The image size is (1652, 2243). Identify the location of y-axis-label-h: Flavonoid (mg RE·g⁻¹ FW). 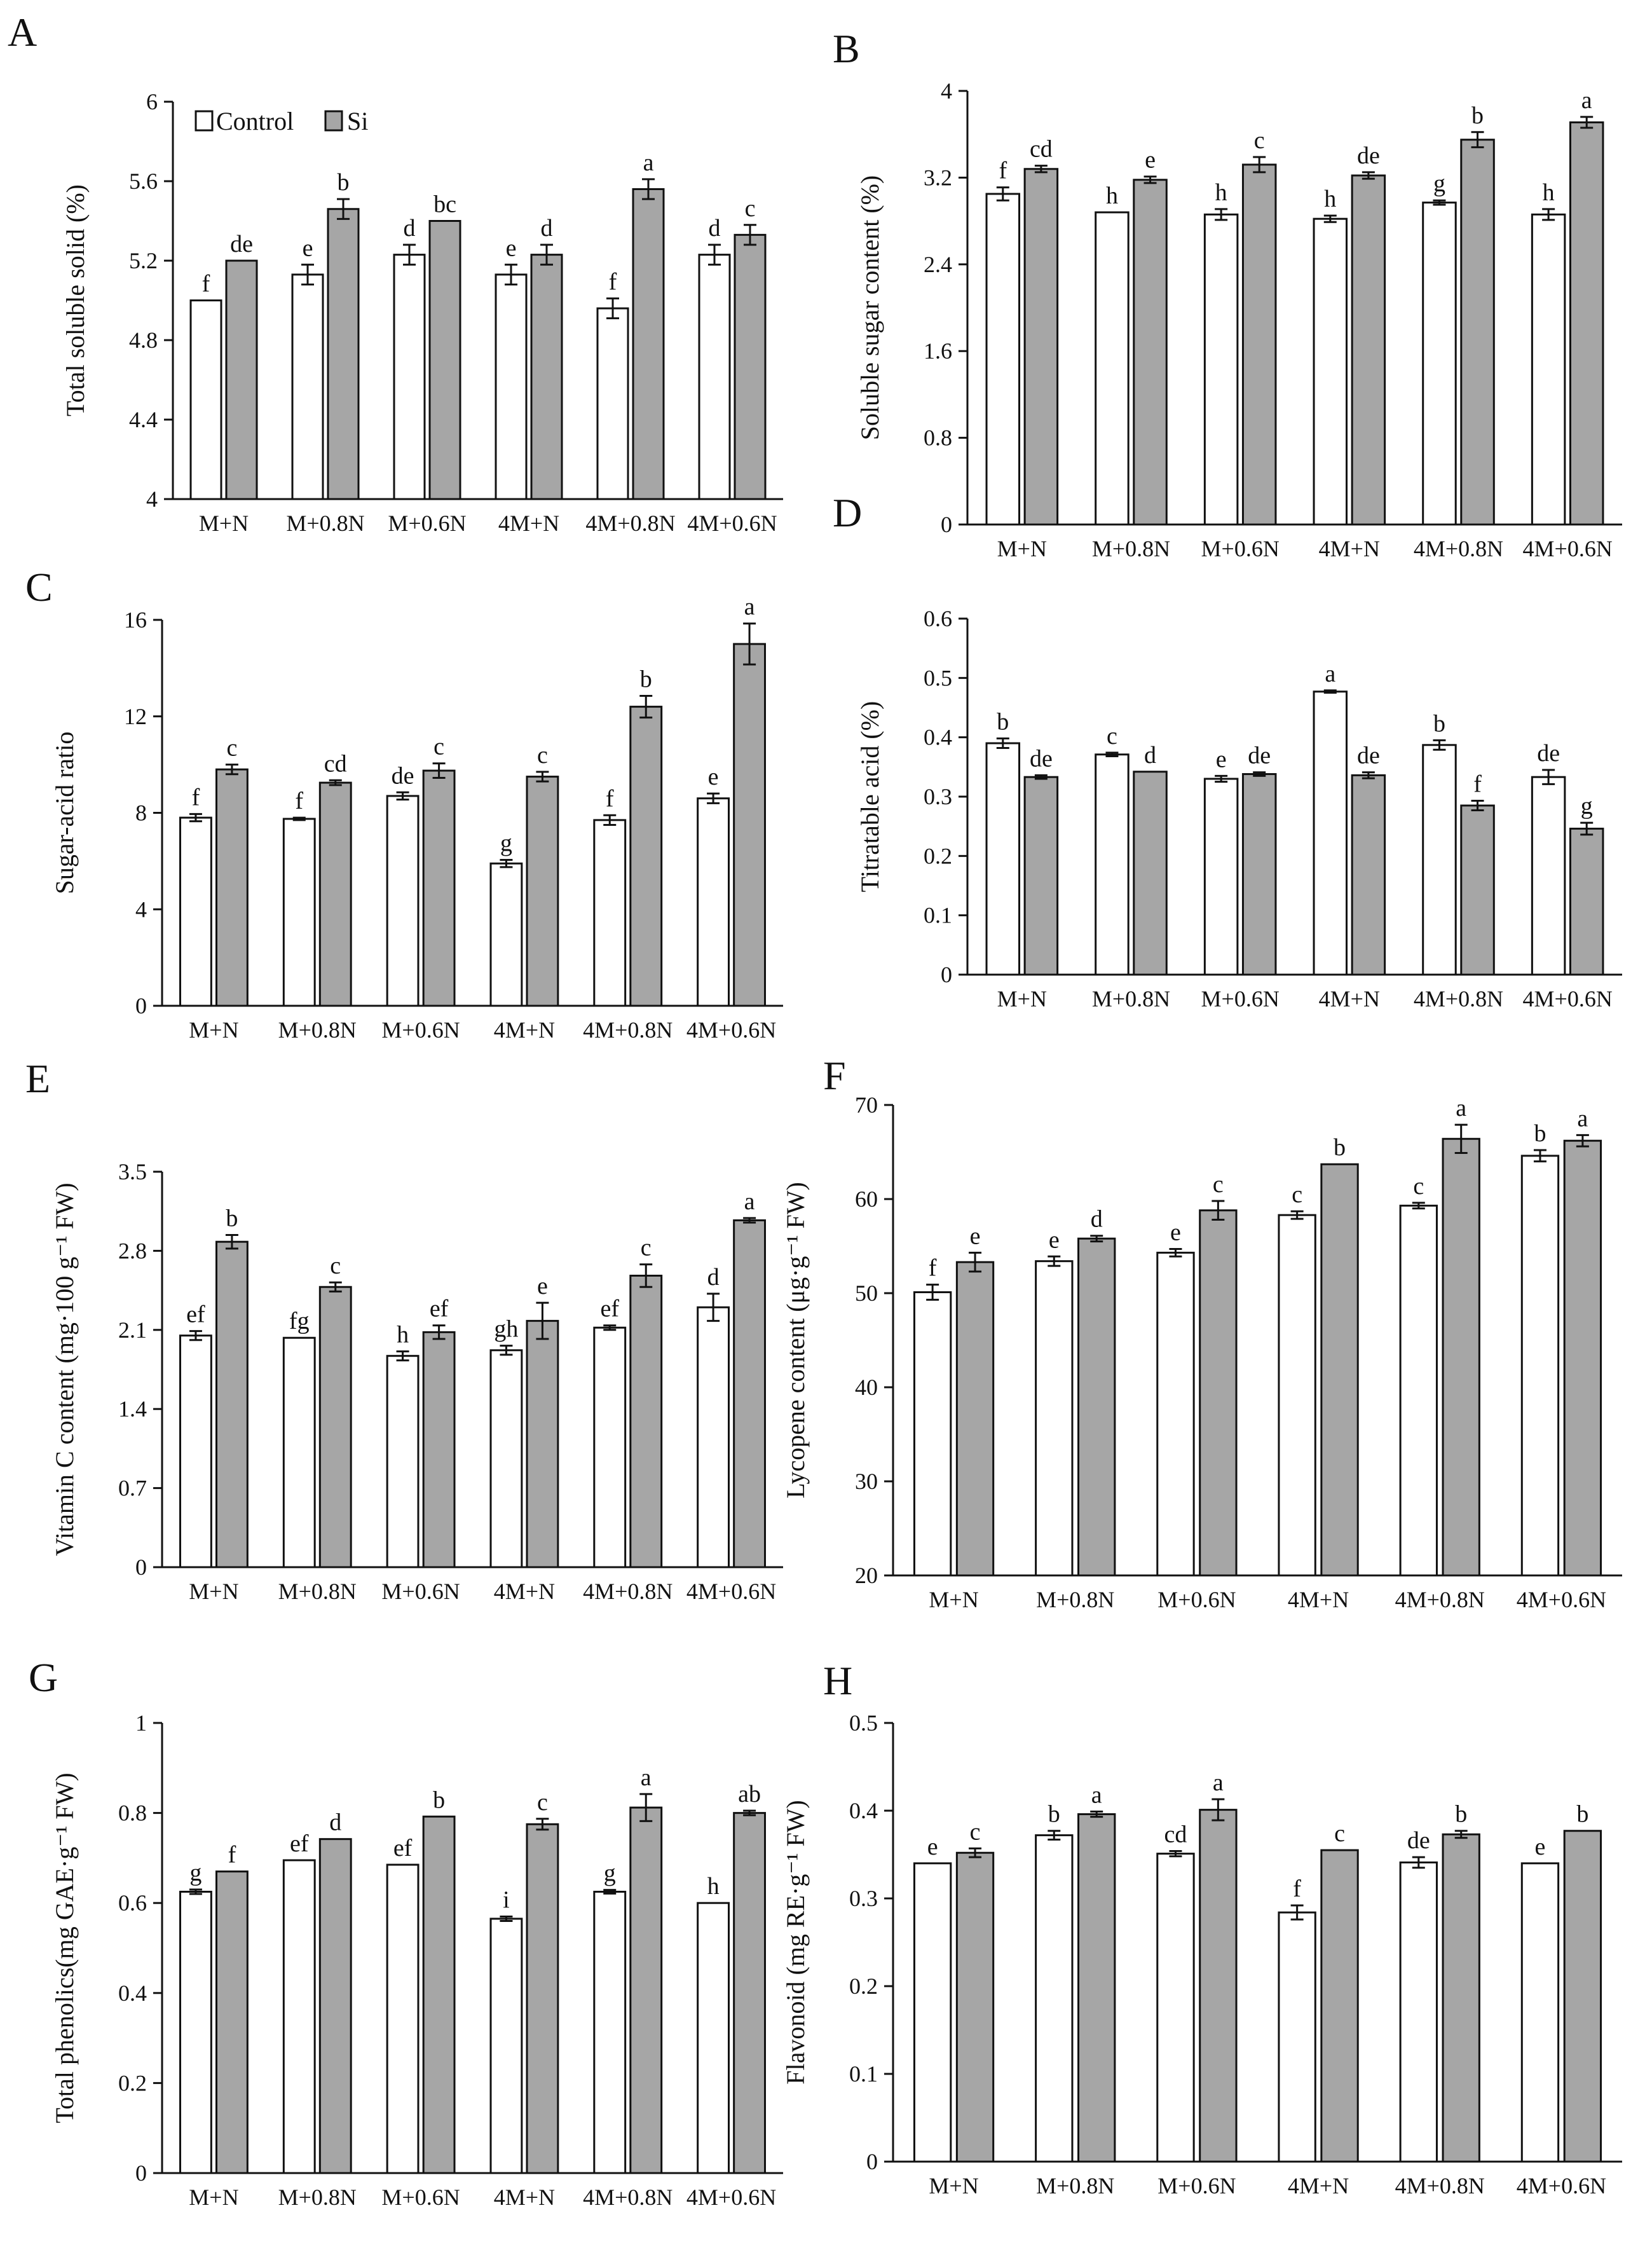
(795, 1942).